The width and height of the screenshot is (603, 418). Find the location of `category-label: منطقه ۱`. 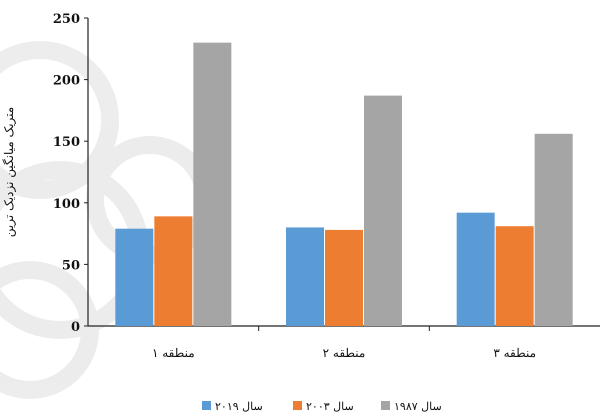

category-label: منطقه ۱ is located at coordinates (173, 353).